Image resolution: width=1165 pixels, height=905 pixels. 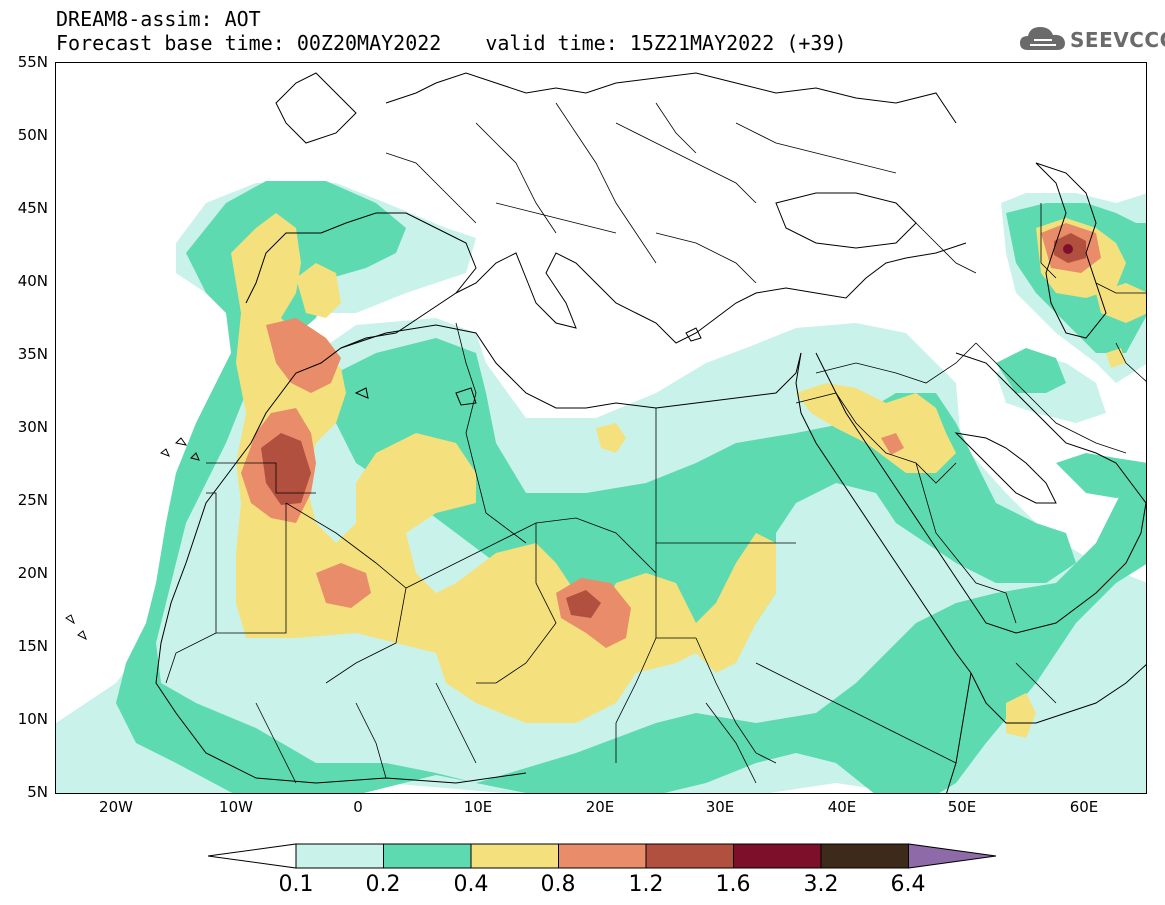 What do you see at coordinates (32, 573) in the screenshot?
I see `lat-label: 20N` at bounding box center [32, 573].